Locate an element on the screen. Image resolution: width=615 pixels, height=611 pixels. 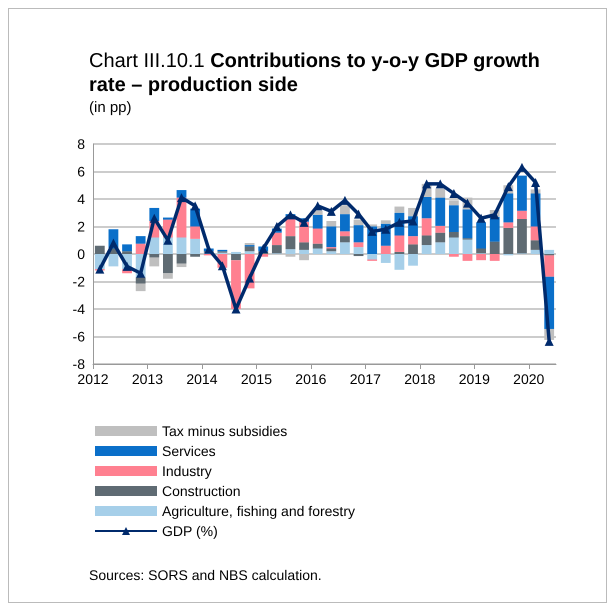
y-tick-label: -4 is located at coordinates (79, 309).